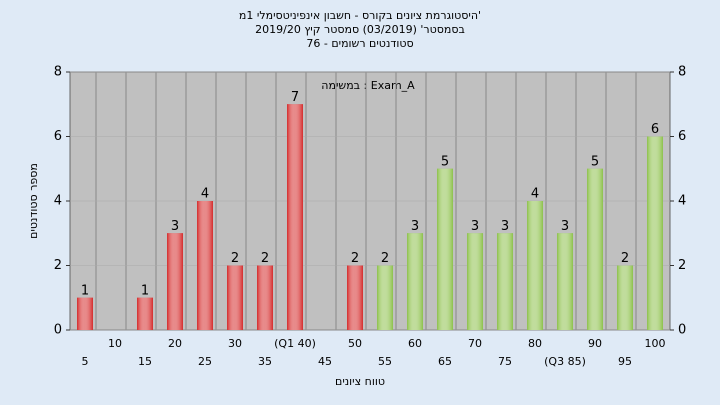  I want to click on y-tick-label: 2, so click(58, 265).